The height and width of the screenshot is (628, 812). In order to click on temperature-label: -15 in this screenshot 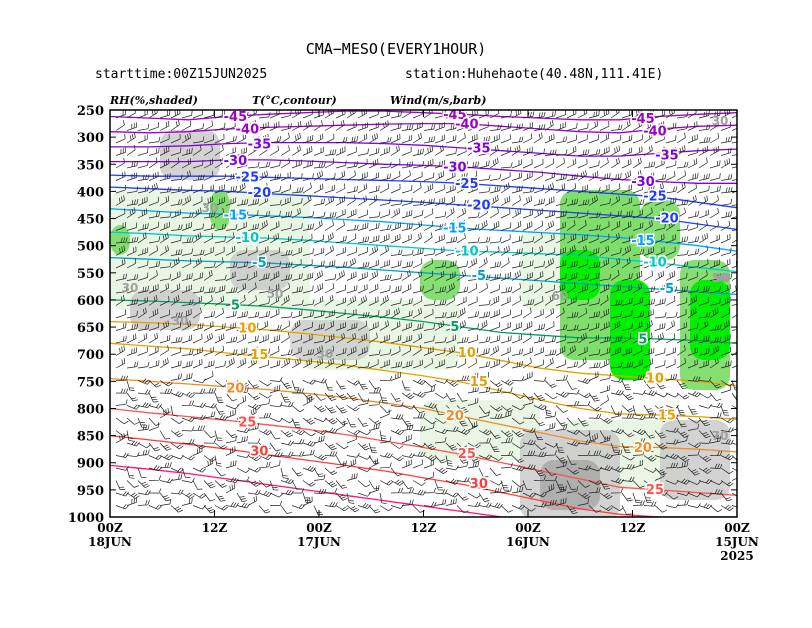, I will do `click(455, 229)`.